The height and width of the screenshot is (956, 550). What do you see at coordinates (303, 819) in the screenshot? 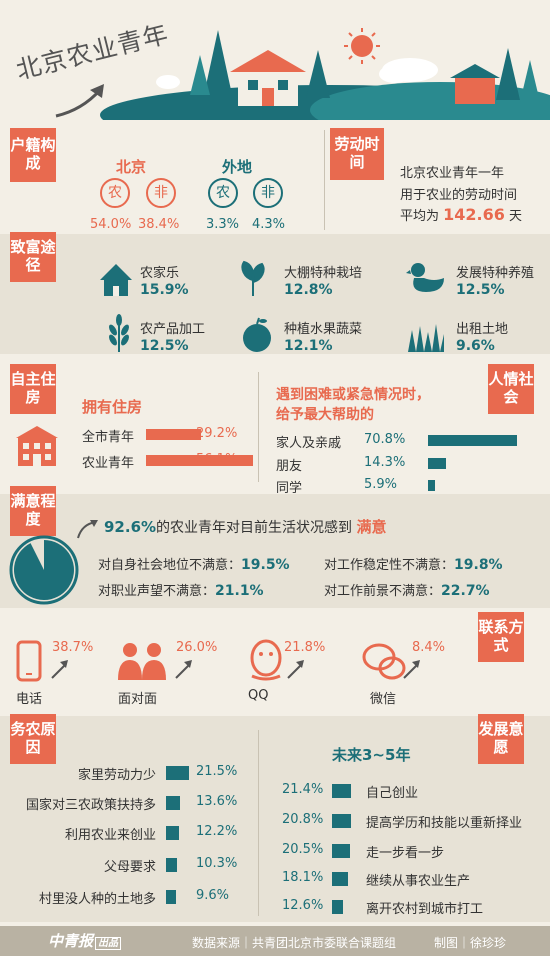
I see `plan-value-2: 20.8%` at bounding box center [303, 819].